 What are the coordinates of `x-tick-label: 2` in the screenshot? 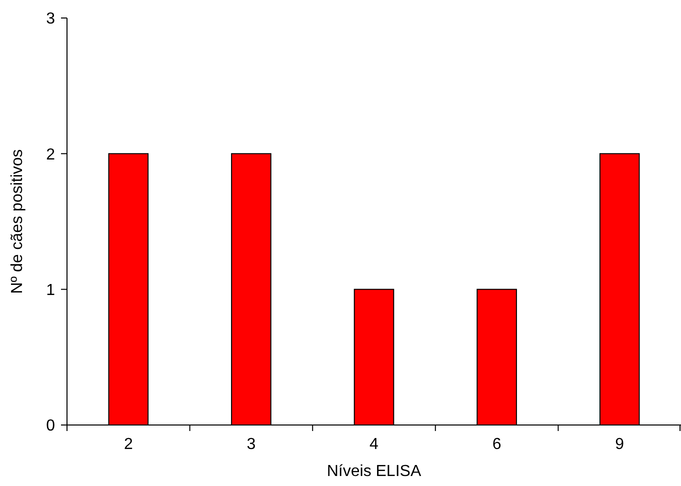 It's located at (128, 444).